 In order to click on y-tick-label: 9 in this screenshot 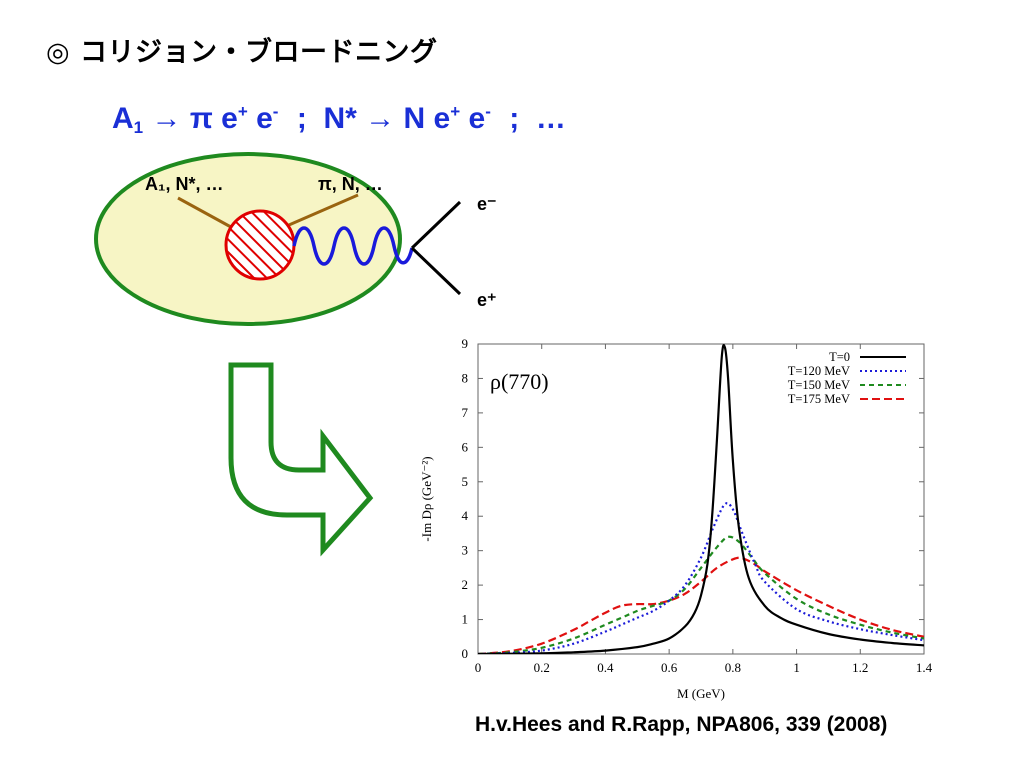, I will do `click(465, 343)`.